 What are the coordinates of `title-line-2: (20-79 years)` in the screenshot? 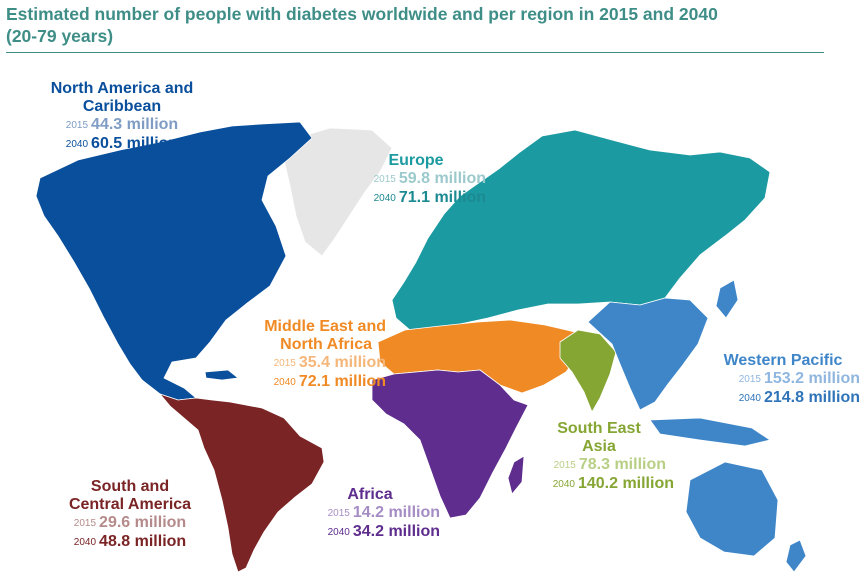 It's located at (60, 36).